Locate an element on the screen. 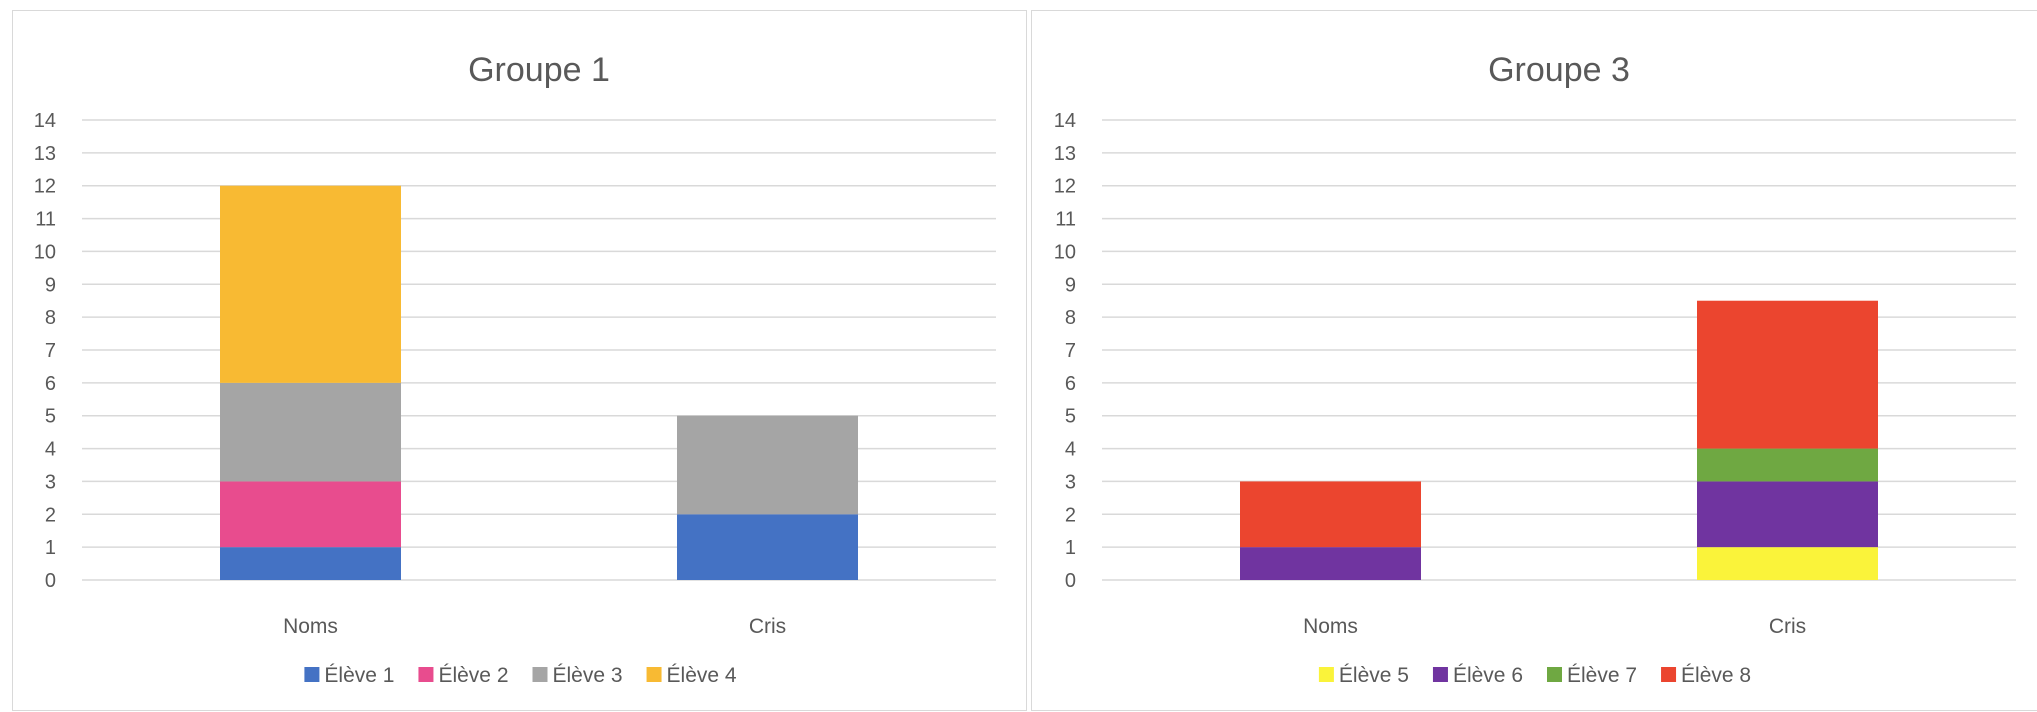  legend-label: Élève 7 is located at coordinates (1602, 675).